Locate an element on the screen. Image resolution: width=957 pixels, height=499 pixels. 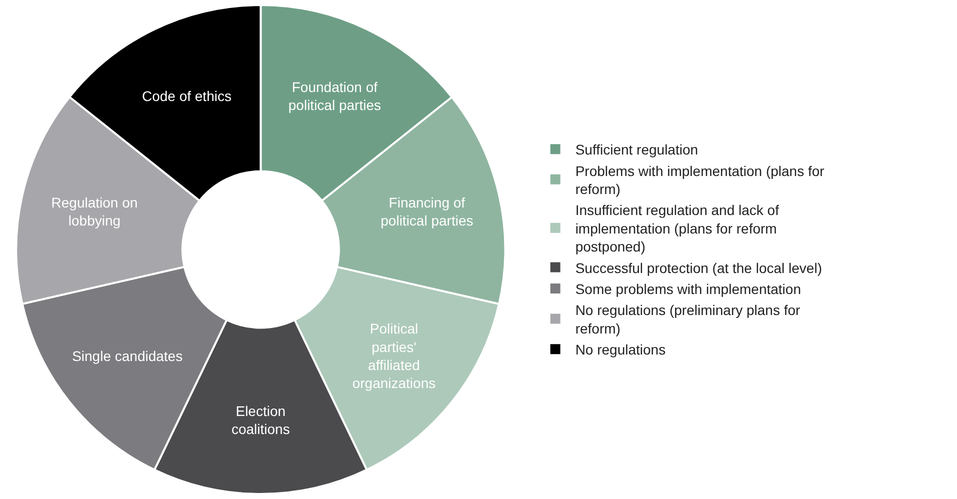
data-label: Single candidates is located at coordinates (127, 356).